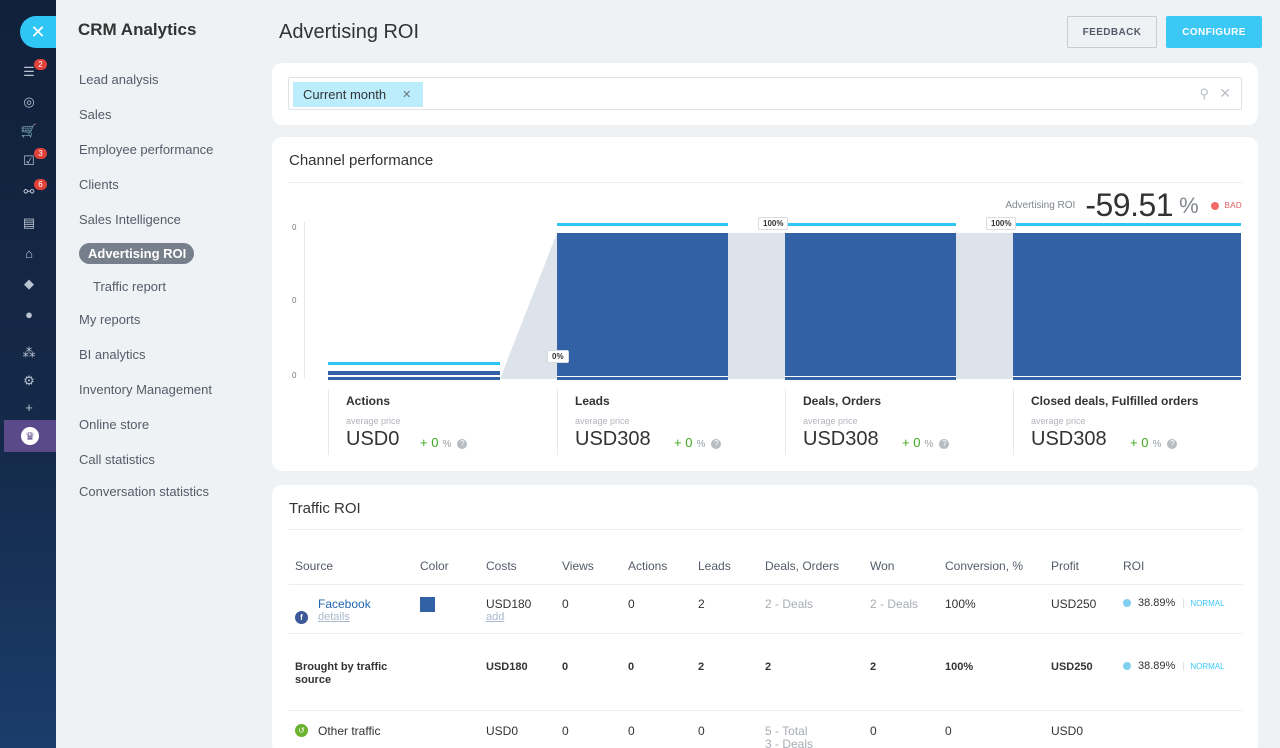 The width and height of the screenshot is (1280, 748). I want to click on details-link: details, so click(334, 617).